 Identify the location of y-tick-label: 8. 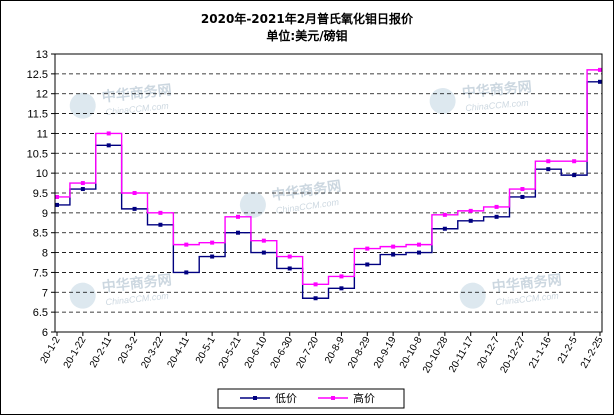
(45, 254).